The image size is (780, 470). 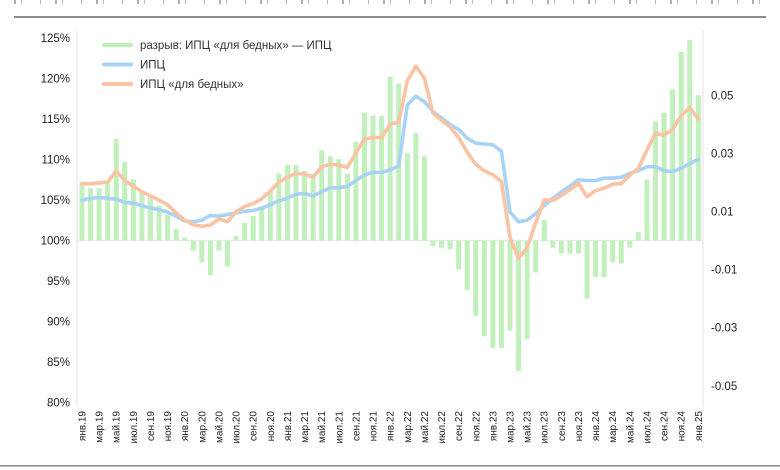 What do you see at coordinates (58, 404) in the screenshot?
I see `left-axis-label: 80%` at bounding box center [58, 404].